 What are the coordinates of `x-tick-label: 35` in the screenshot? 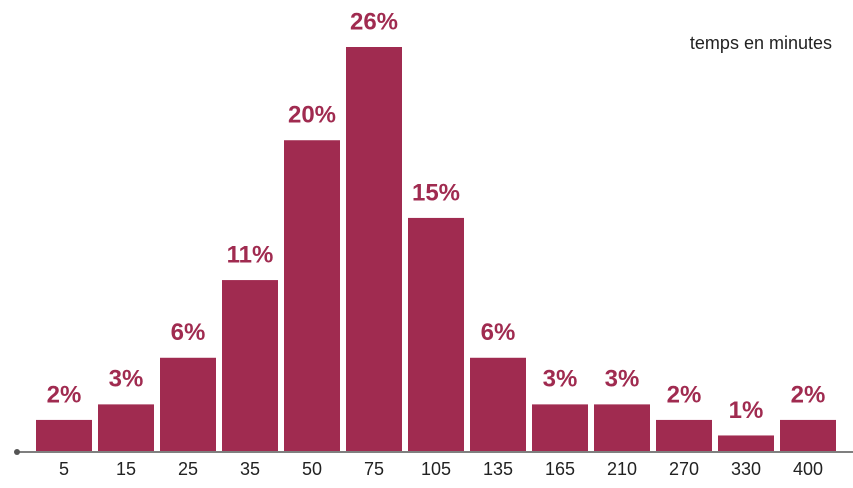 It's located at (250, 469).